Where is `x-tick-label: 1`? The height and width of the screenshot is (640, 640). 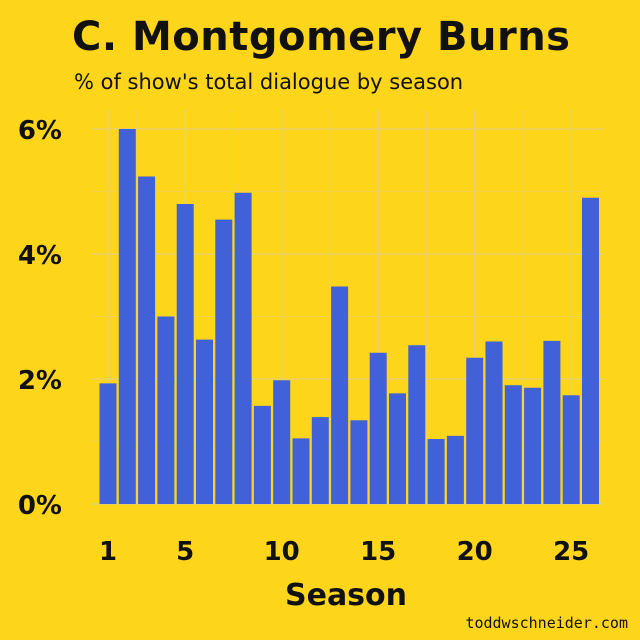 x-tick-label: 1 is located at coordinates (108, 552).